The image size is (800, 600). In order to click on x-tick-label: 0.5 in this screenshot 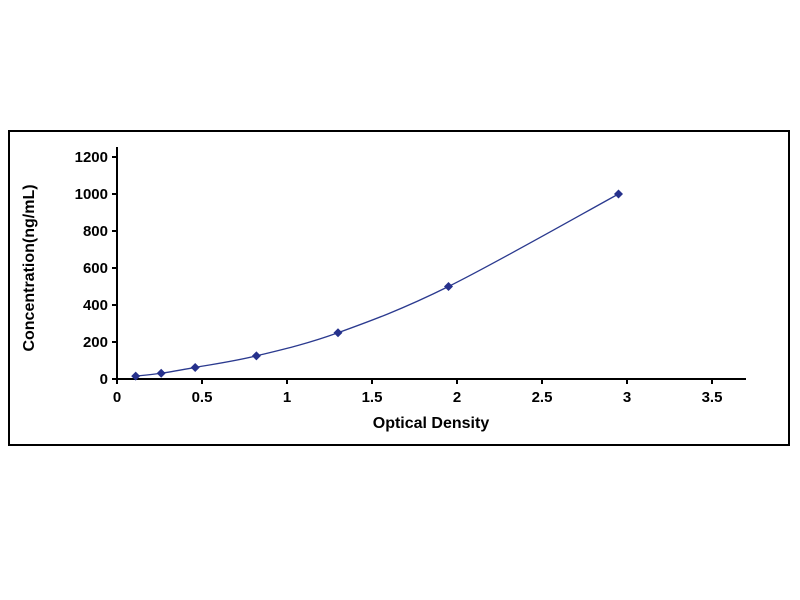, I will do `click(202, 397)`.